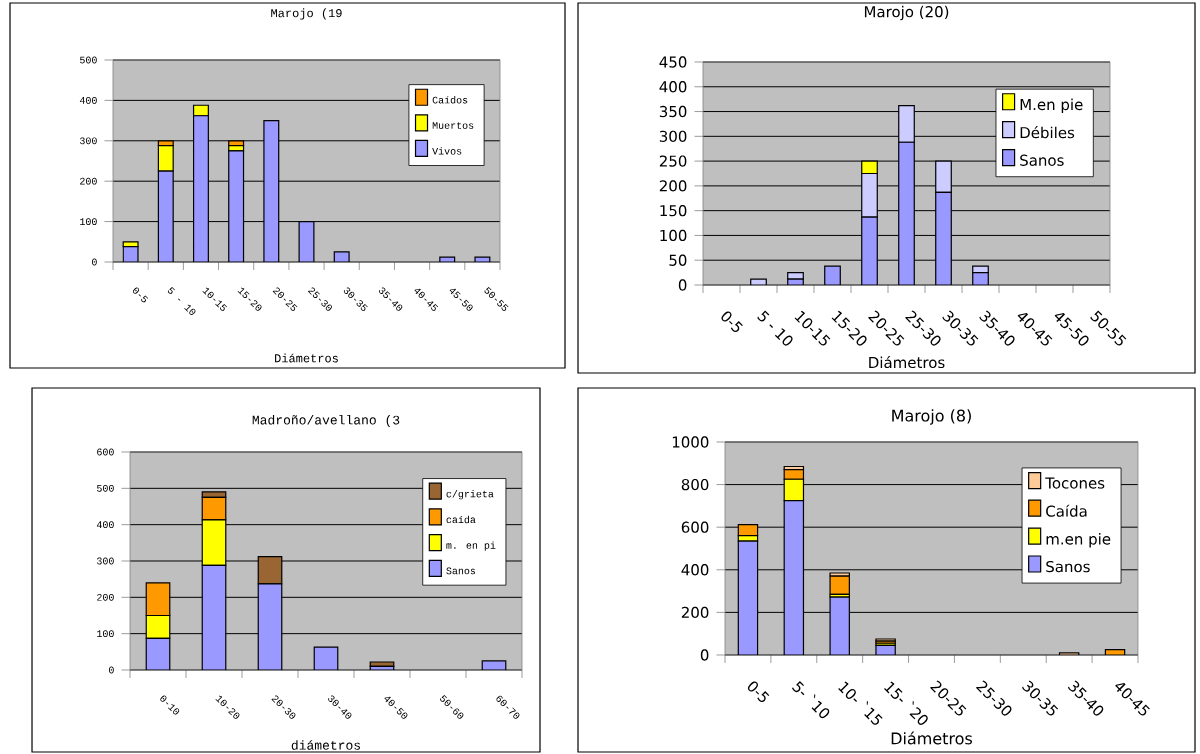  Describe the element at coordinates (811, 700) in the screenshot. I see `x-tick-label: 5- `10` at that location.